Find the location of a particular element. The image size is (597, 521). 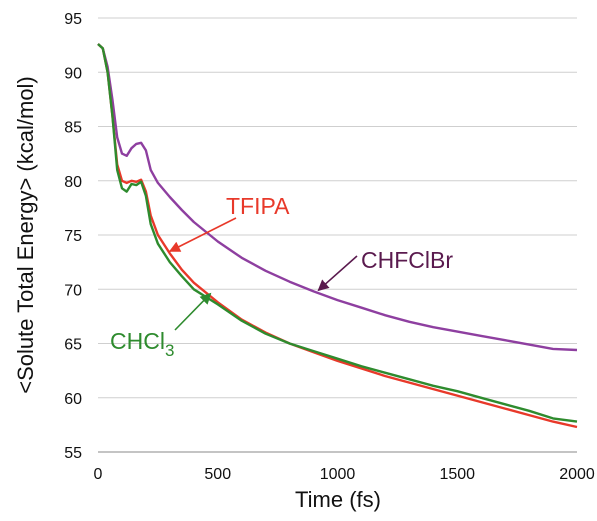

x-tick-label: 1000 is located at coordinates (338, 474).